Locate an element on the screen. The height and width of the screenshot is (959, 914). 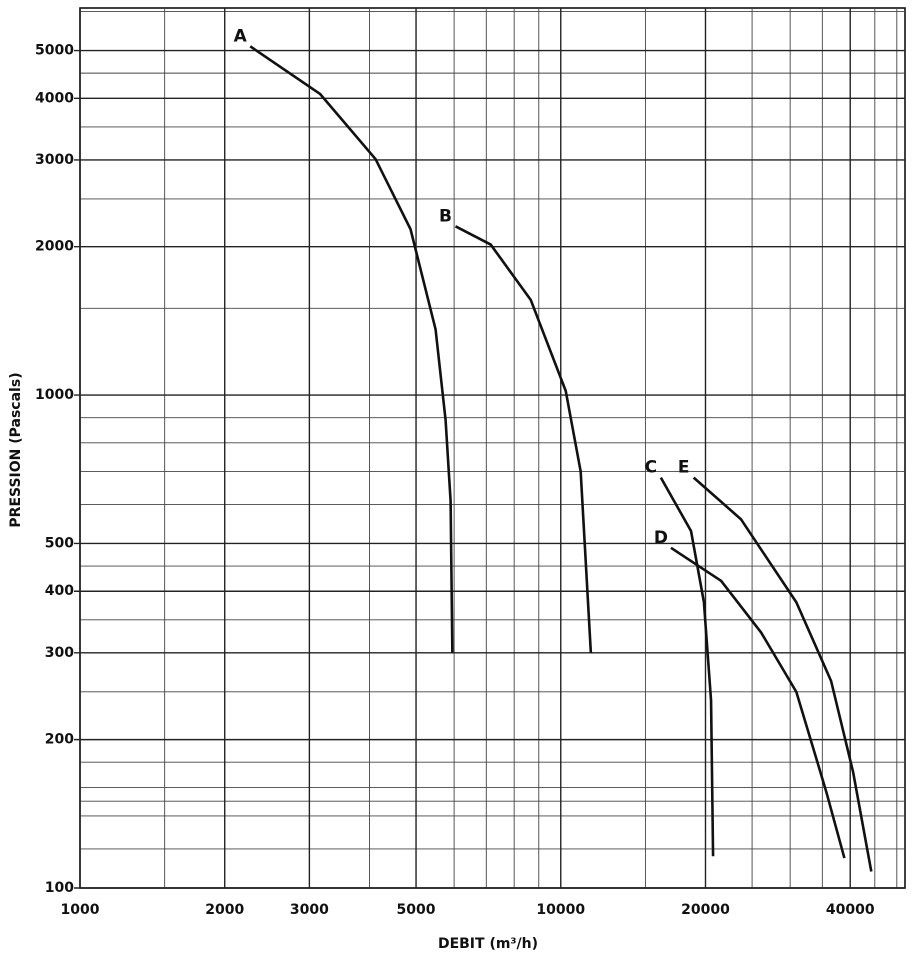
x-tick-label: 2000 is located at coordinates (224, 910).